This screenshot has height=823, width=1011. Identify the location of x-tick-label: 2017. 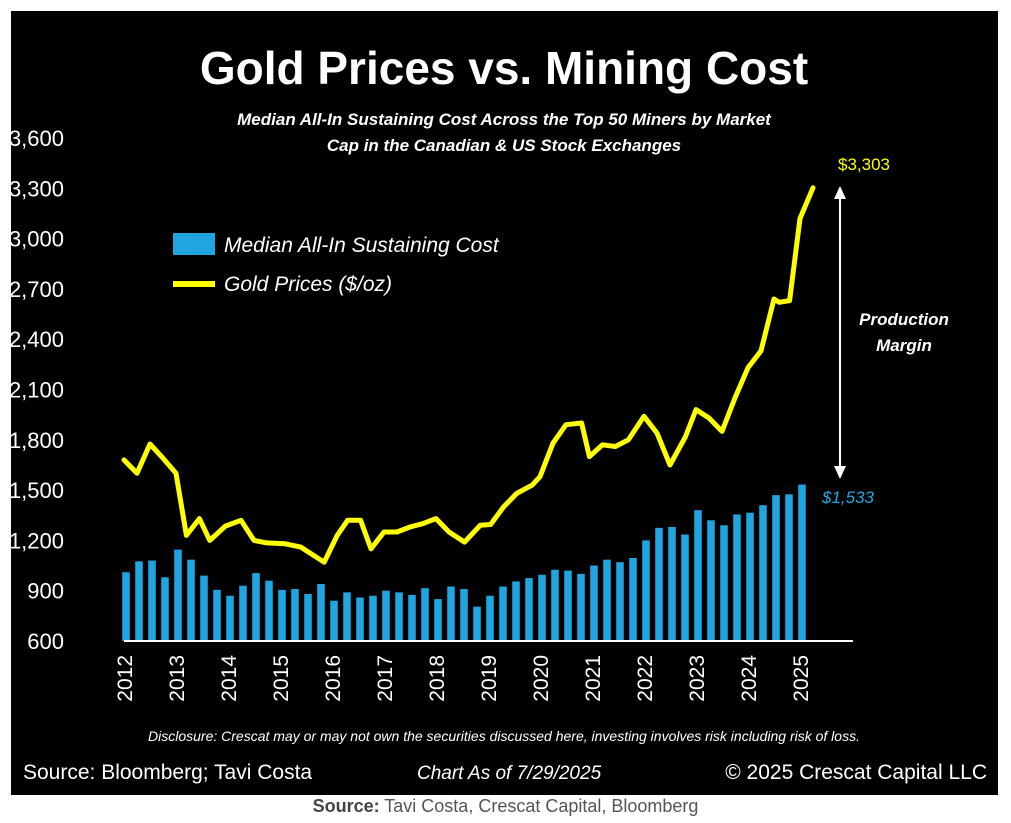
(385, 678).